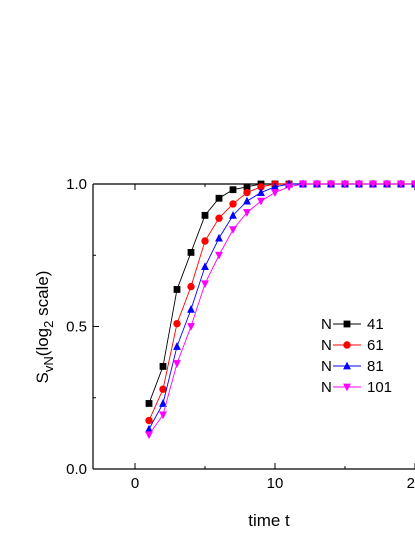  What do you see at coordinates (48, 364) in the screenshot?
I see `y-axis-title-part: vN` at bounding box center [48, 364].